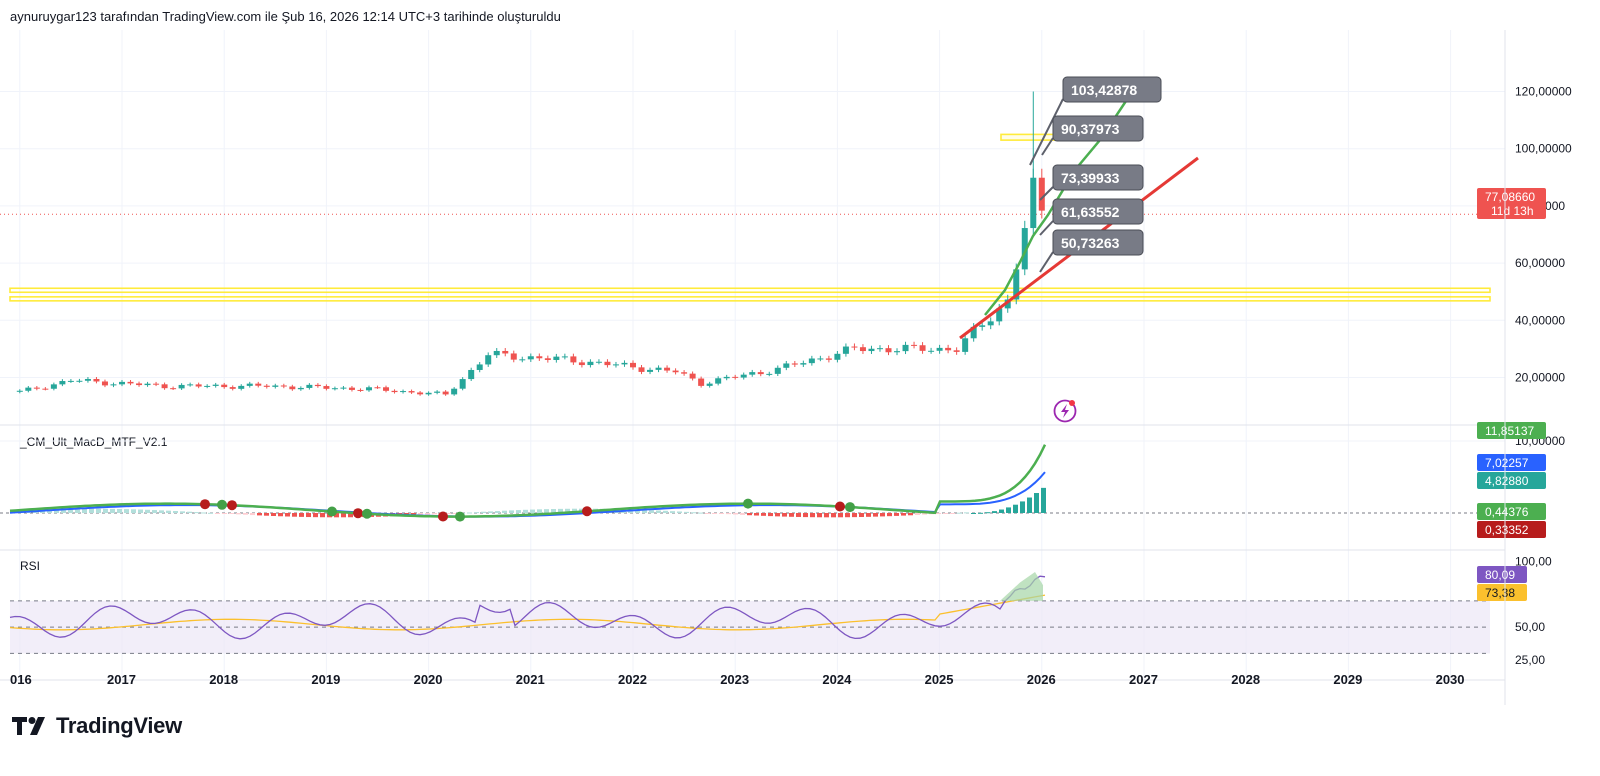 This screenshot has width=1600, height=776. I want to click on lightning-icon, so click(1065, 411).